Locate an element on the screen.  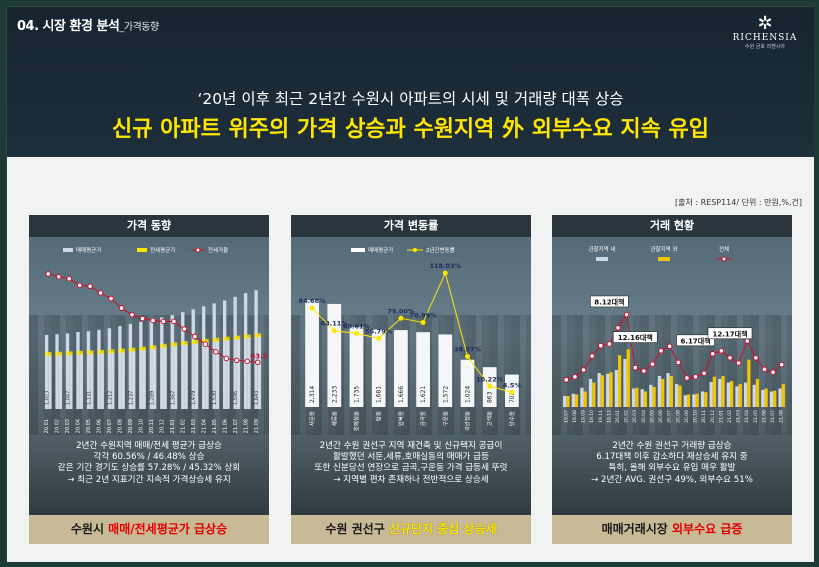
x-tick-label: 세류동 is located at coordinates (334, 418).